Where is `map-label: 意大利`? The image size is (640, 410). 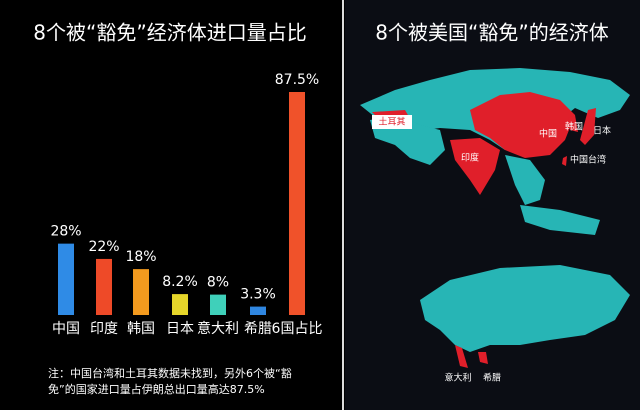 map-label: 意大利 is located at coordinates (457, 378).